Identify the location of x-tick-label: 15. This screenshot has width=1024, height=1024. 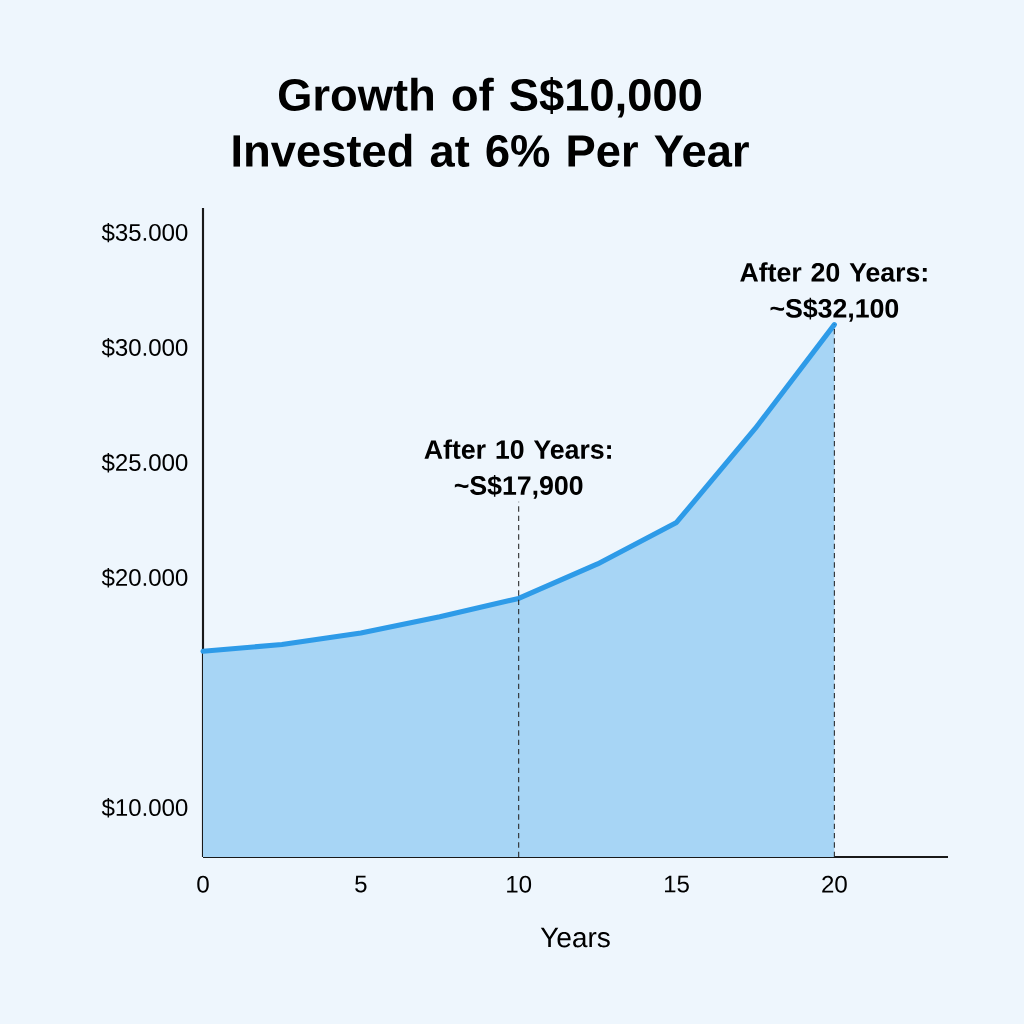
(677, 884).